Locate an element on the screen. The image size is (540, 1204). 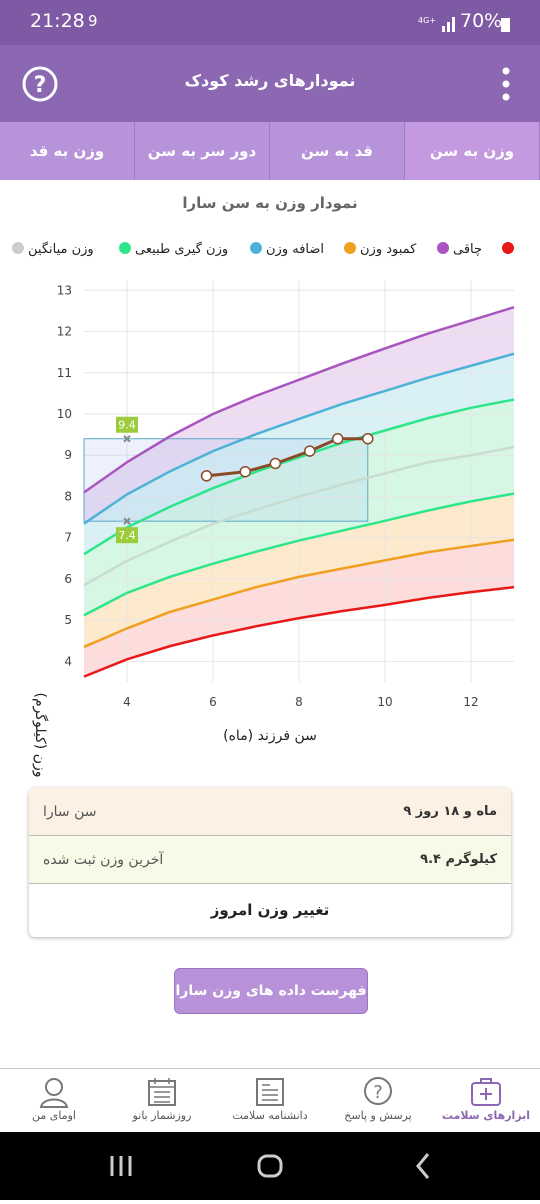
y-tick-label: 10 is located at coordinates (64, 414).